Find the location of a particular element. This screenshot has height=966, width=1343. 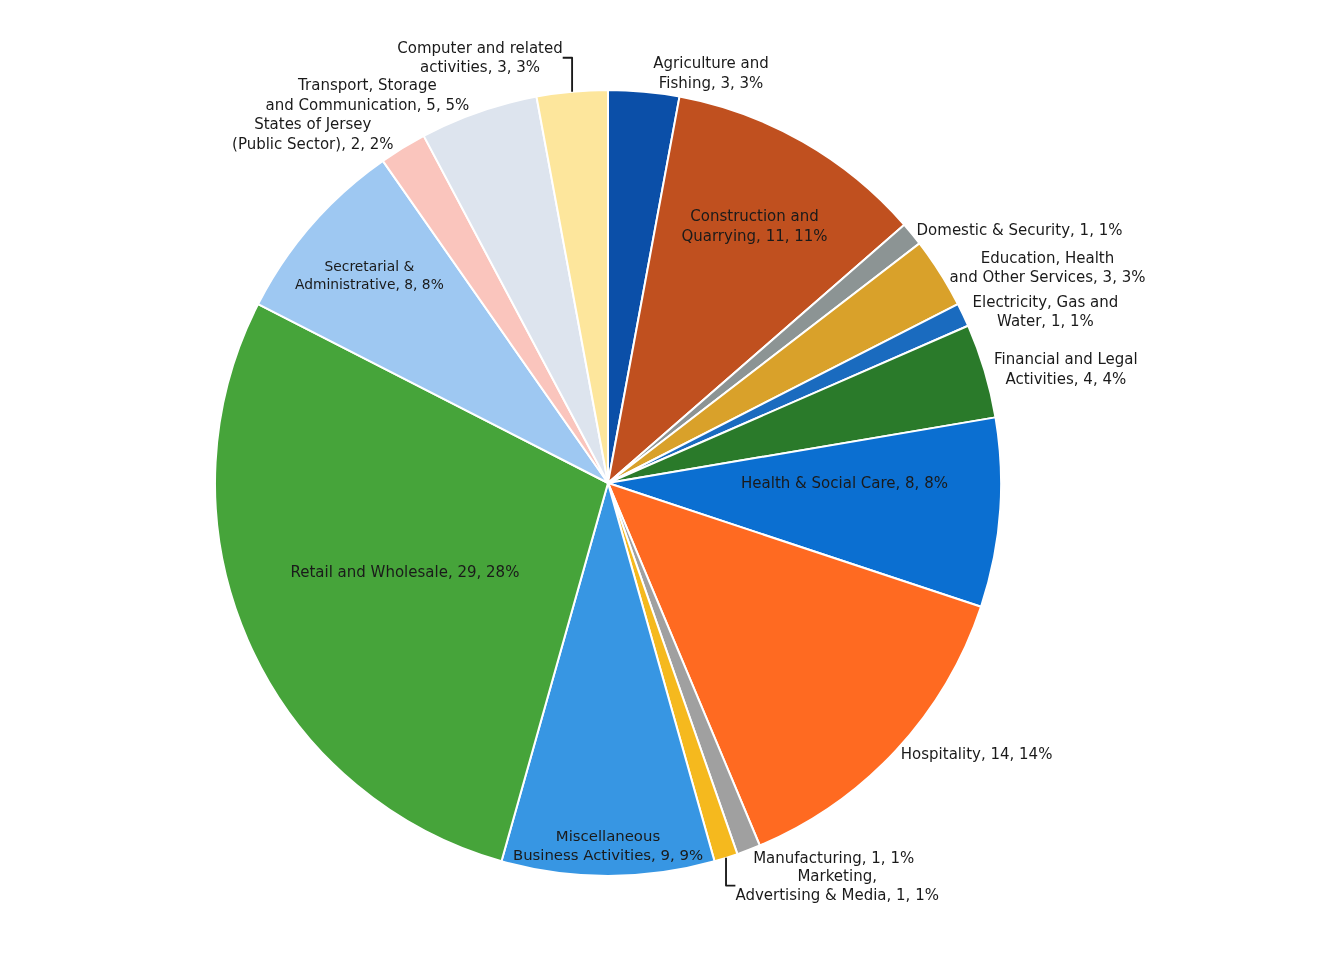

slice-label: Marketing, Advertising & Media, 1, 1% is located at coordinates (837, 885).